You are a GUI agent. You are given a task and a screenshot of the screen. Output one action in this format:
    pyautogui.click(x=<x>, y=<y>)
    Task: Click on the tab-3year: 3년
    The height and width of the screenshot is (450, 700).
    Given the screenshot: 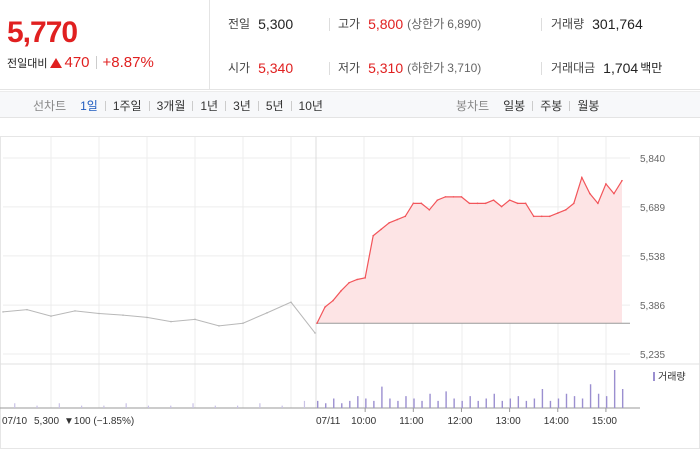 What is the action you would take?
    pyautogui.click(x=242, y=106)
    